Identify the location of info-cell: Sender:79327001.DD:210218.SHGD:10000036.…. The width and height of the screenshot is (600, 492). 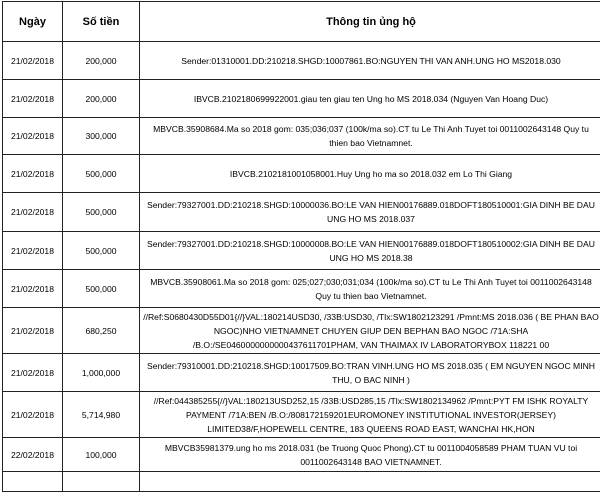
(370, 212).